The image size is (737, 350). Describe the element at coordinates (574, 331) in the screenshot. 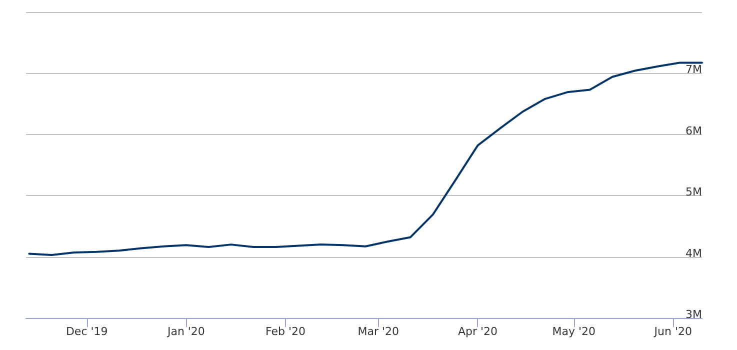

I see `x-tick-label: May '20` at that location.